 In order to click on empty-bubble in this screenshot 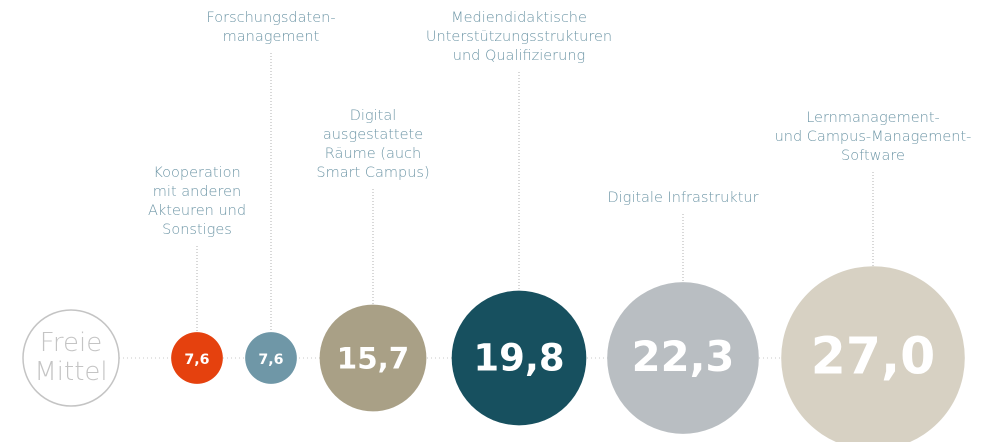, I will do `click(71, 358)`.